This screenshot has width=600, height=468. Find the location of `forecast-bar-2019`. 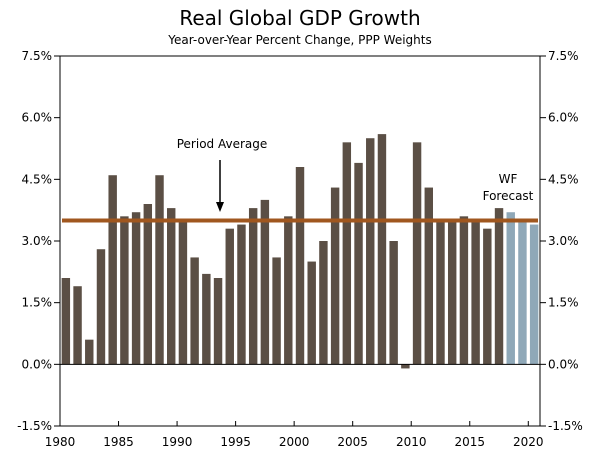

forecast-bar-2019 is located at coordinates (522, 292).